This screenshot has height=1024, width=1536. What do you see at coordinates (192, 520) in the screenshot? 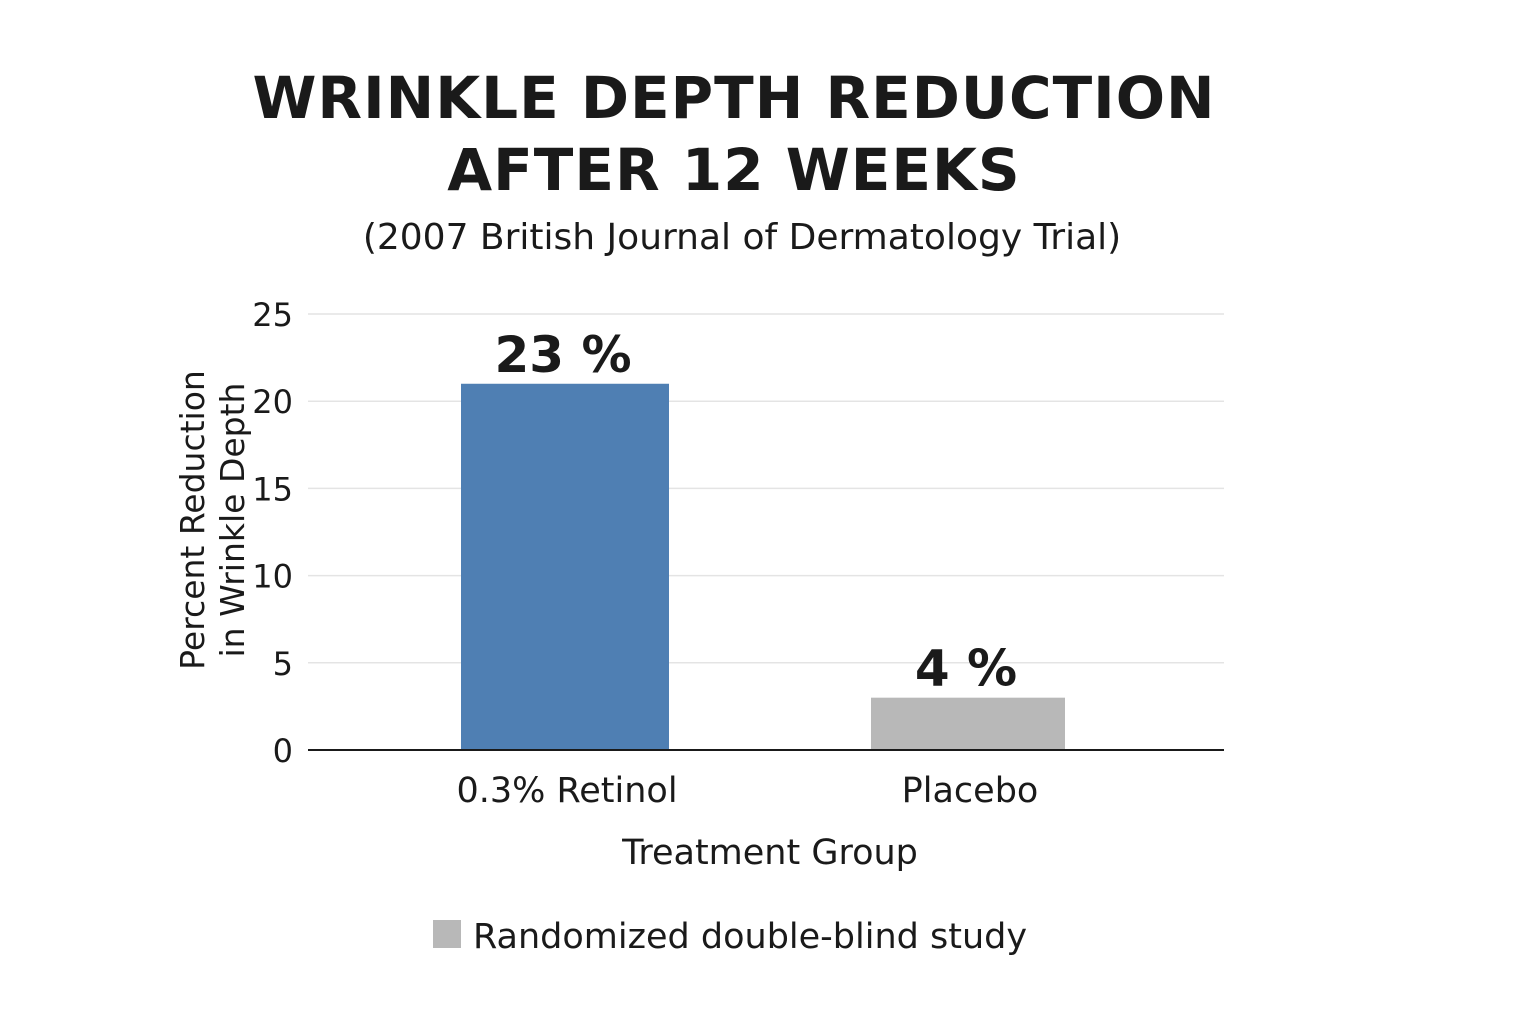
I see `y-axis-title-line1: Percent Reduction` at bounding box center [192, 520].